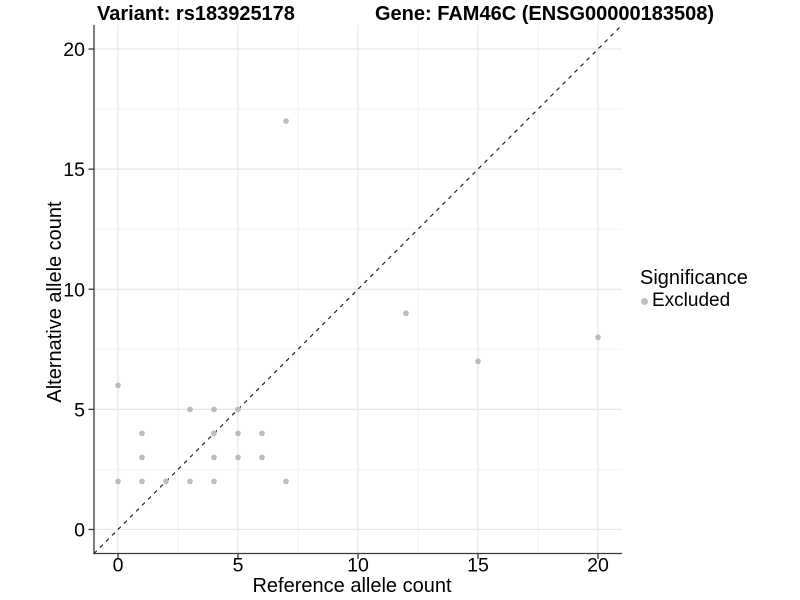 The width and height of the screenshot is (800, 600). What do you see at coordinates (118, 566) in the screenshot?
I see `x-tick-label: 0` at bounding box center [118, 566].